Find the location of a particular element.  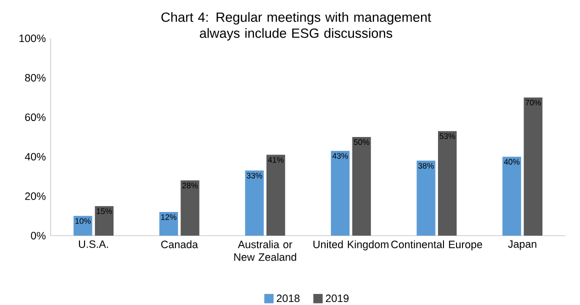

x-tick-label: United Kingdom is located at coordinates (350, 245).